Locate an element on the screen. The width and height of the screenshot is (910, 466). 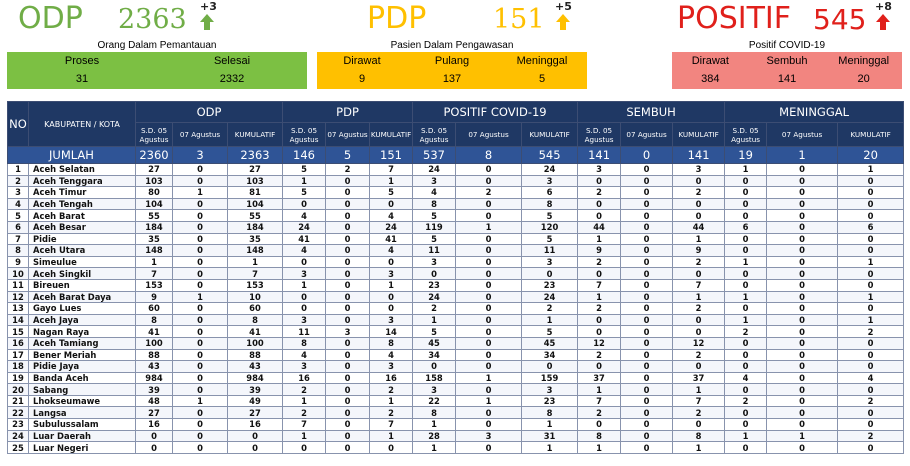
table-row: 9 Simeulue 1 0 1 0 0 0 3 0 3 2 0 2 1 0 1 is located at coordinates (456, 262).